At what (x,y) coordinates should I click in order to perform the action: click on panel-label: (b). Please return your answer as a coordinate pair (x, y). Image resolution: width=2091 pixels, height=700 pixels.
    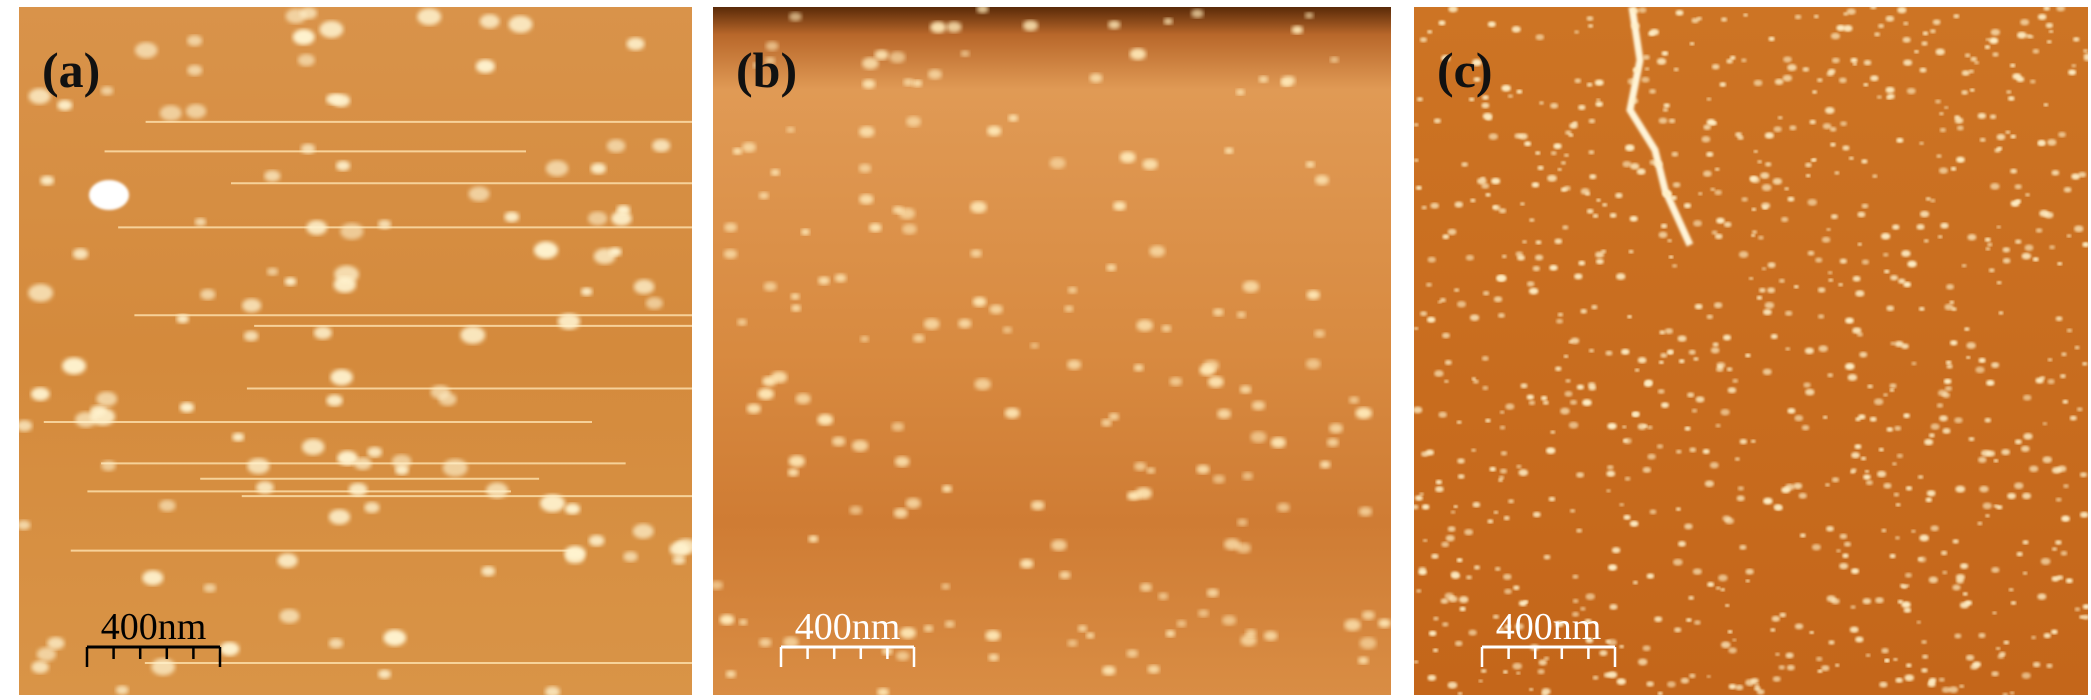
    Looking at the image, I should click on (766, 70).